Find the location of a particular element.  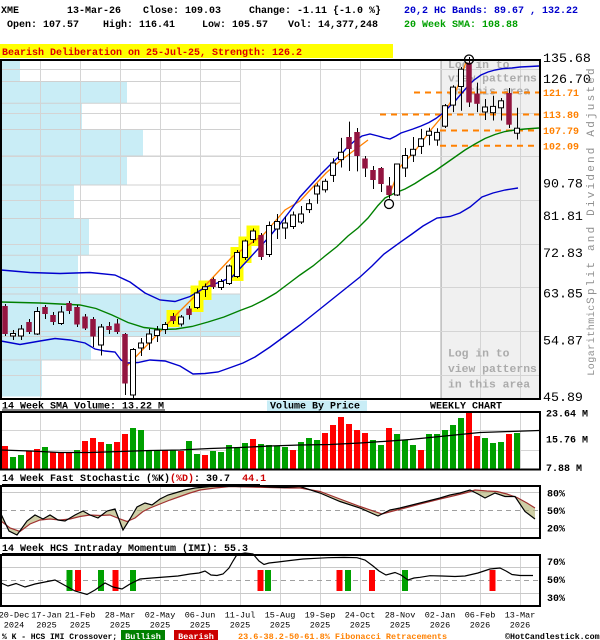

svg-text: Logarithmic is located at coordinates (592, 340).